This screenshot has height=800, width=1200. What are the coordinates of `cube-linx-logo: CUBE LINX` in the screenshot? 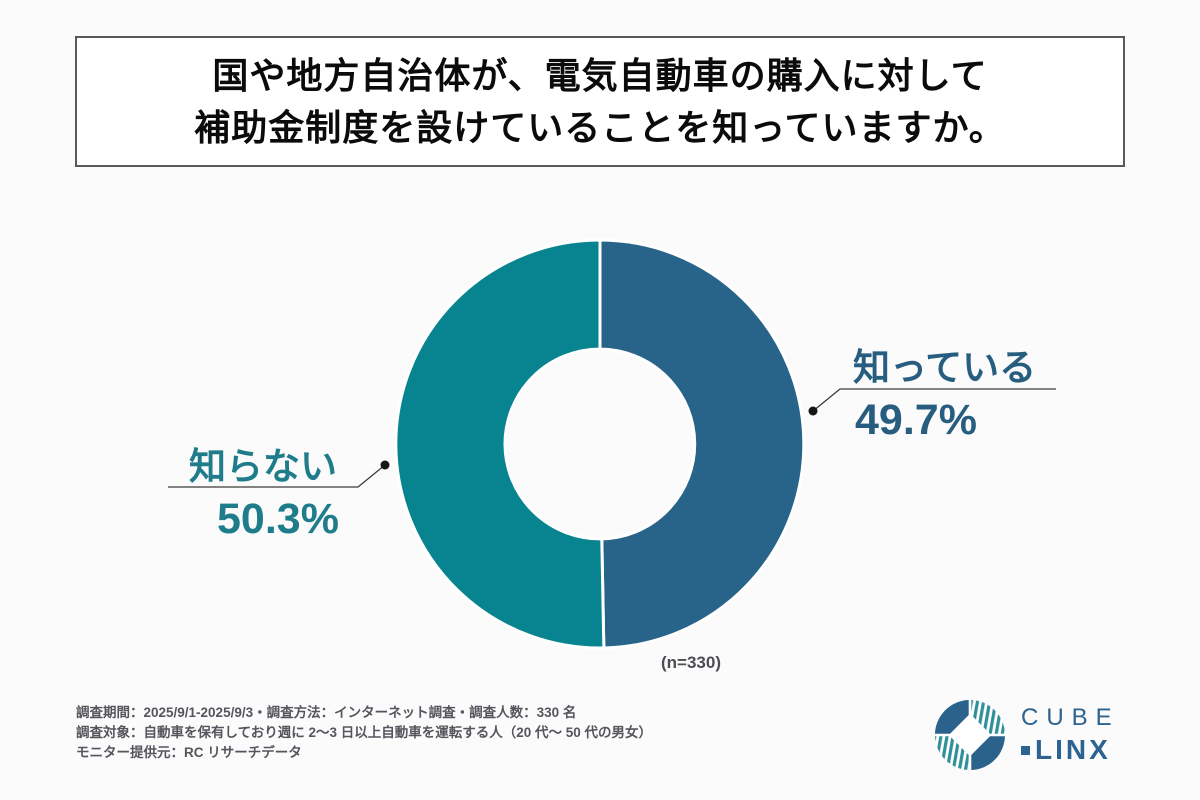 It's located at (1027, 735).